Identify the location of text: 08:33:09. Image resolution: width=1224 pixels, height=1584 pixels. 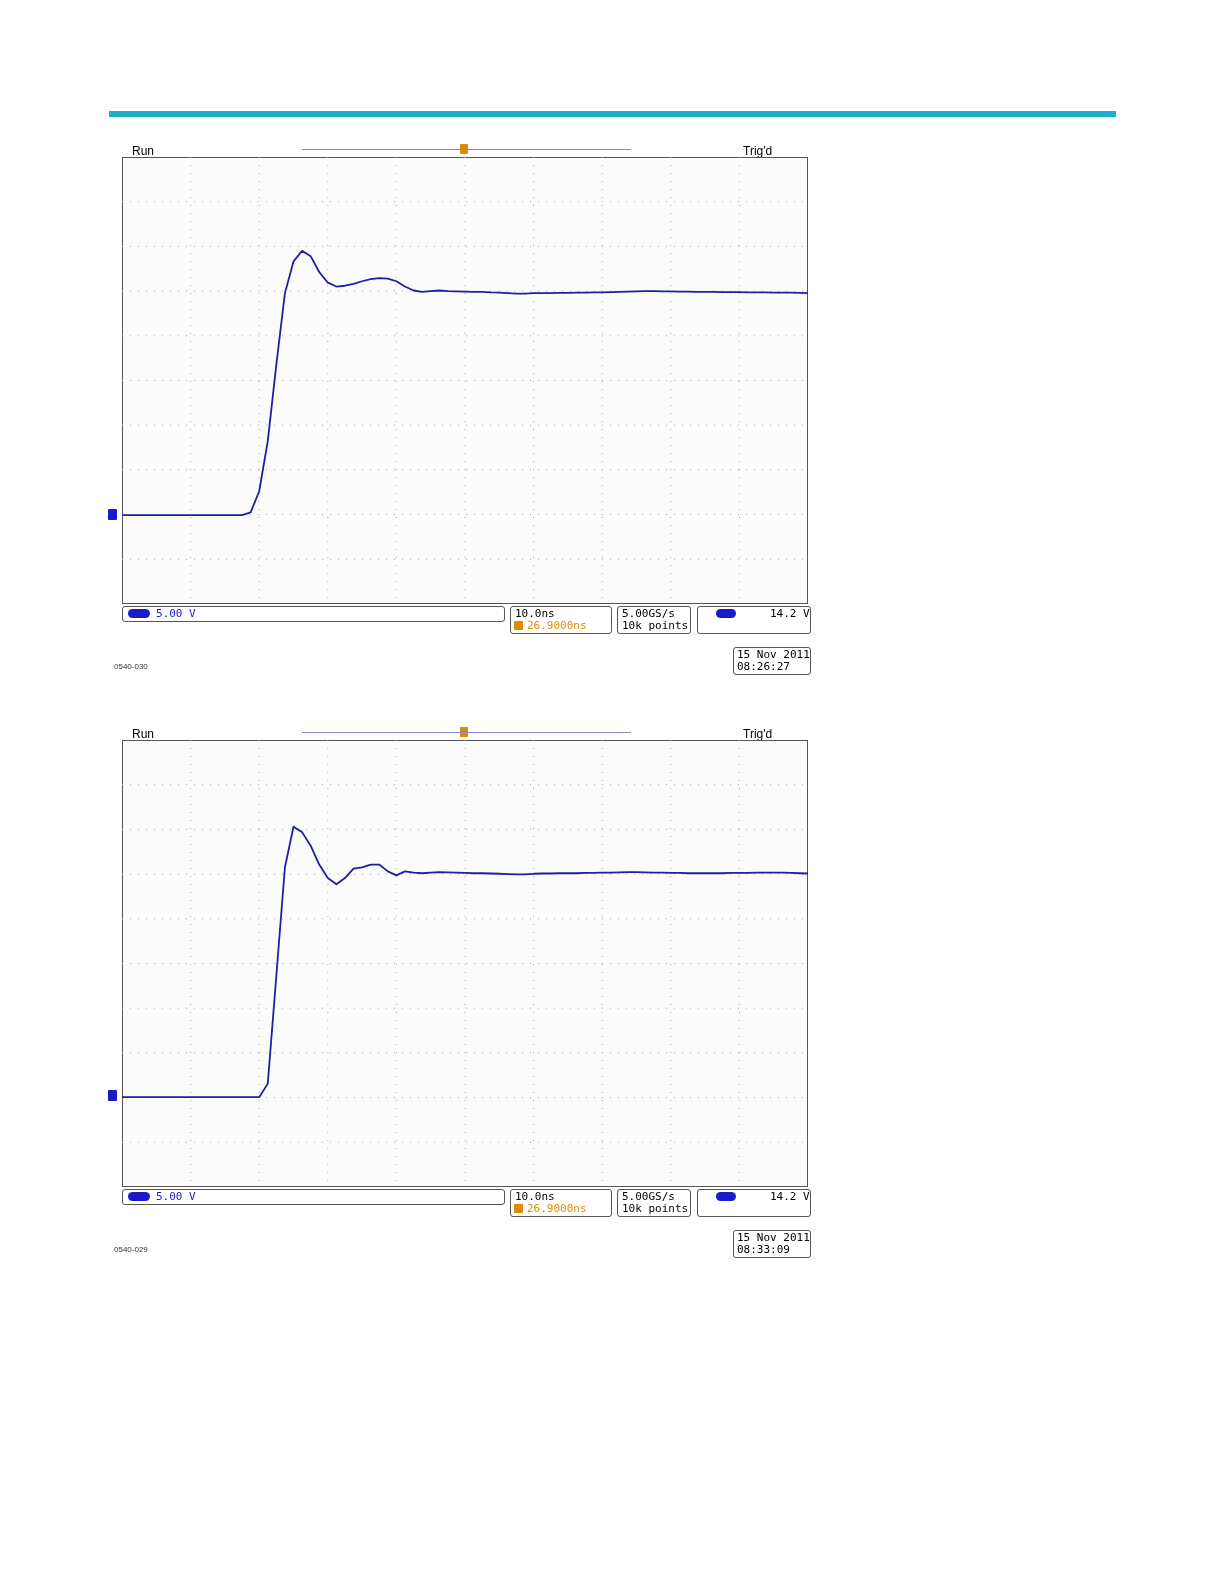
(763, 1249).